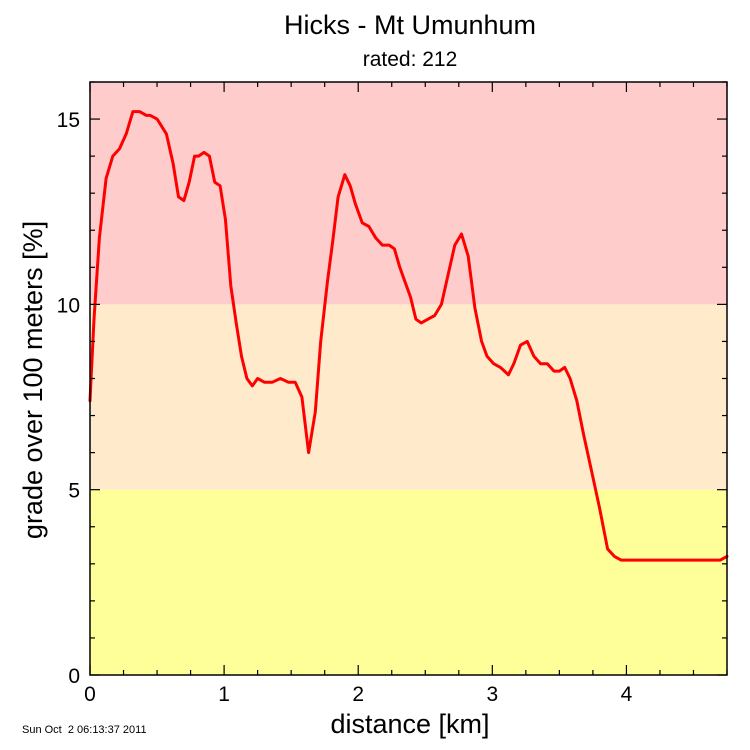 The height and width of the screenshot is (750, 750). I want to click on y-axis-label: grade over 100 meters [%], so click(33, 380).